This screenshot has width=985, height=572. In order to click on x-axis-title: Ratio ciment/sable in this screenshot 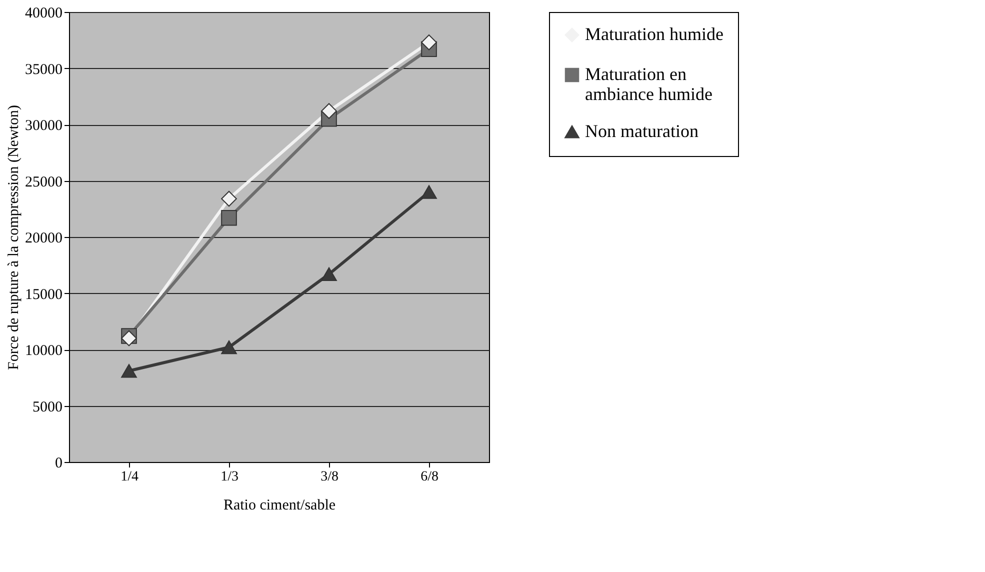, I will do `click(279, 506)`.